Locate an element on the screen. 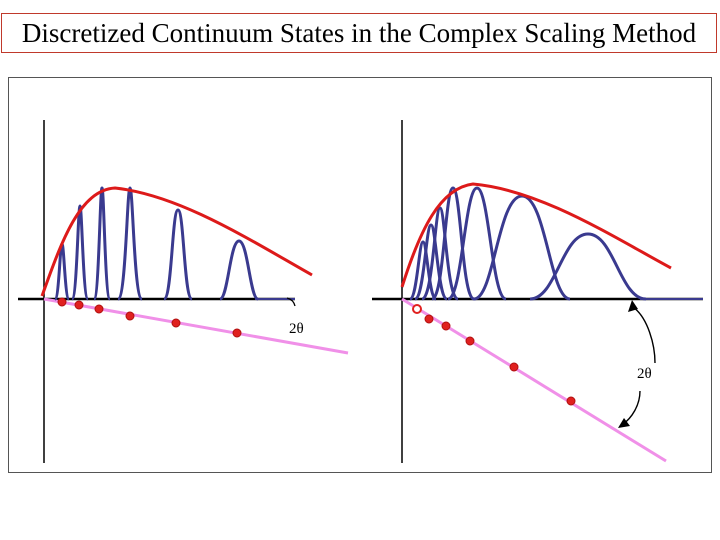 This screenshot has width=720, height=540. right-angle-arrowhead-top is located at coordinates (633, 306).